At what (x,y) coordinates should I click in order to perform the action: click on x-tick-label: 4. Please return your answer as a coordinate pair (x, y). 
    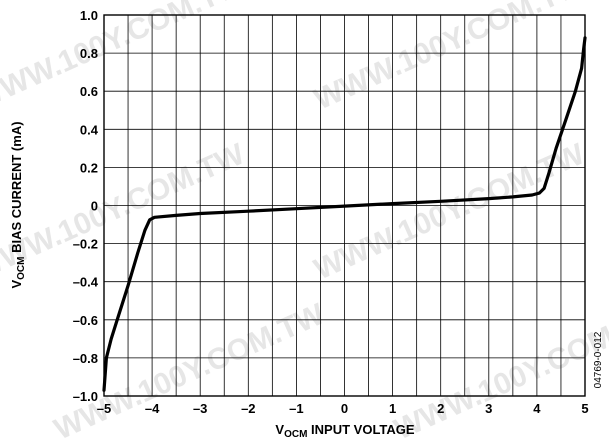
    Looking at the image, I should click on (537, 408).